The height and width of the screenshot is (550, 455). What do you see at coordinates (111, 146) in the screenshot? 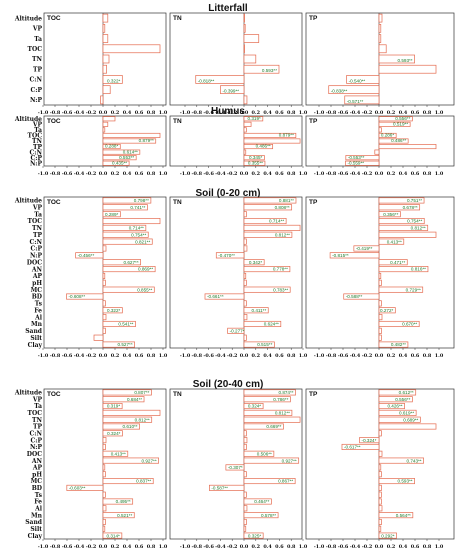
I see `data-label: 0.288*` at bounding box center [111, 146].